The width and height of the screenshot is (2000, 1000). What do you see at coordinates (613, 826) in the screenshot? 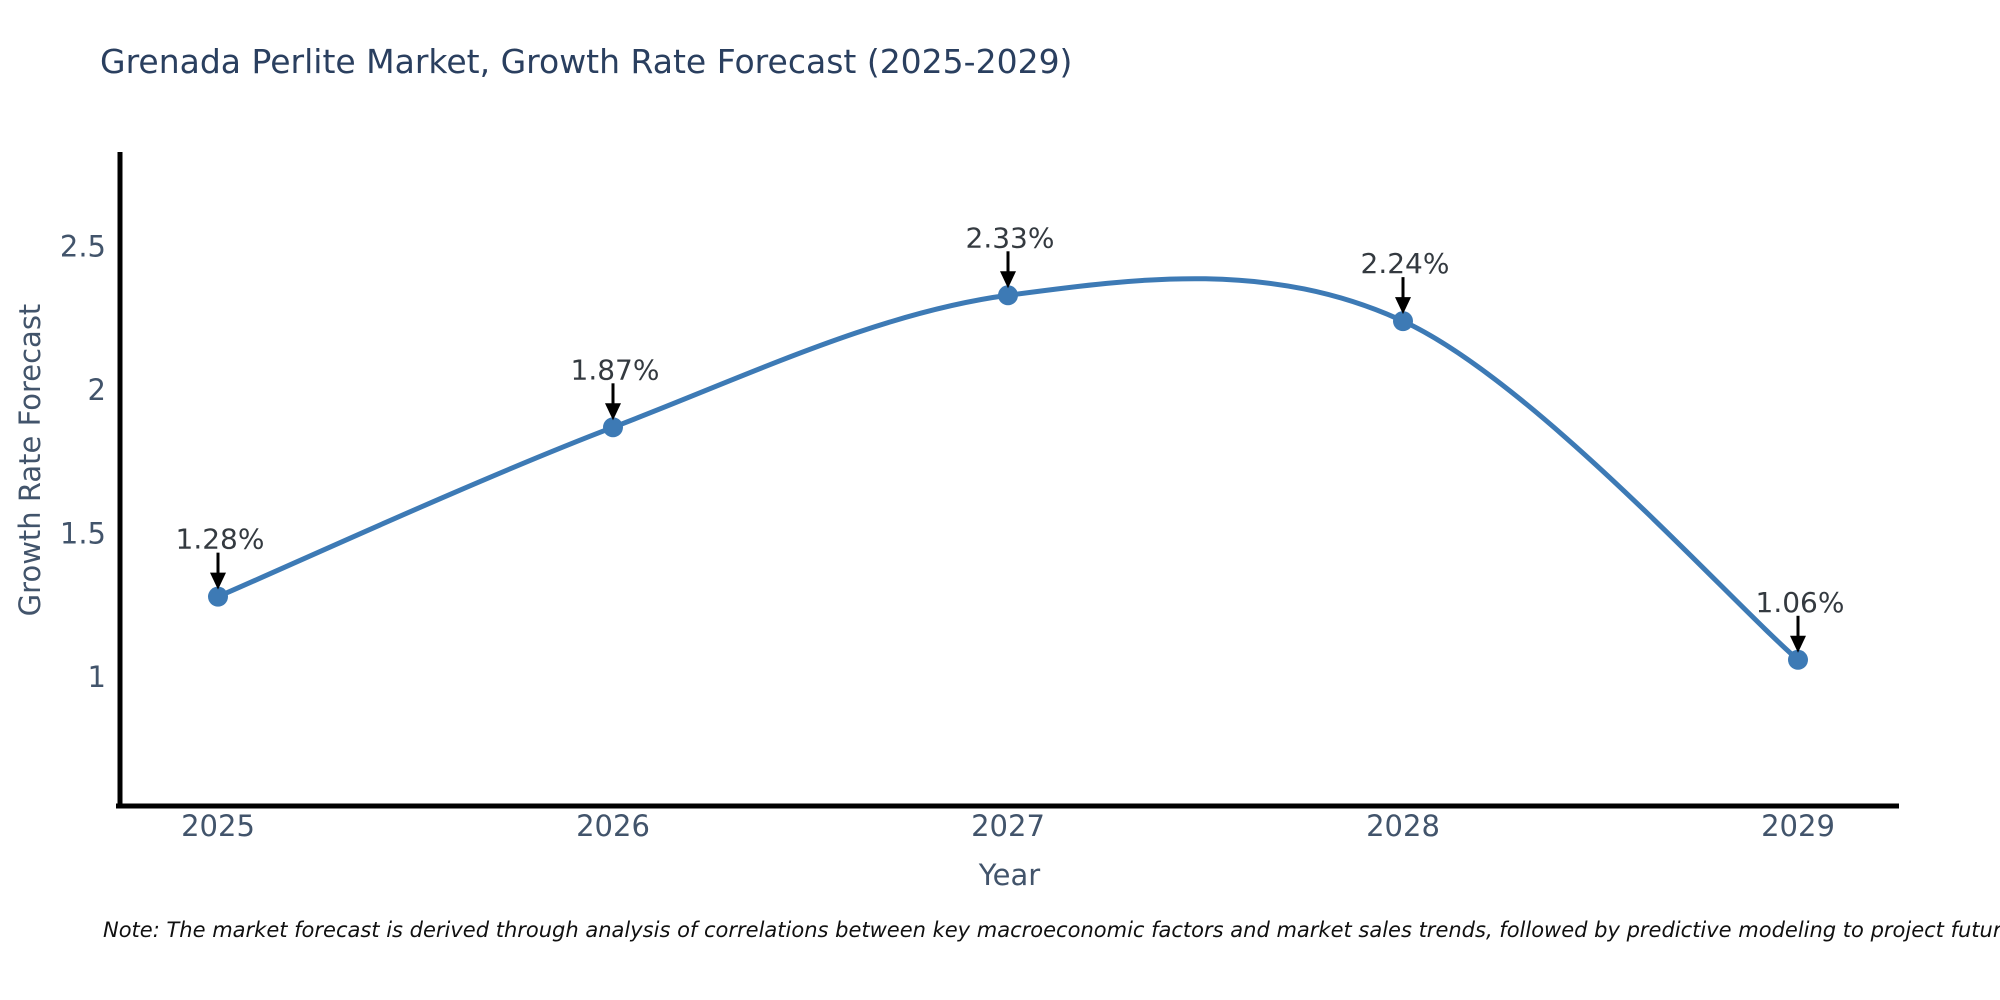
I see `x-tick-label: 2026` at bounding box center [613, 826].